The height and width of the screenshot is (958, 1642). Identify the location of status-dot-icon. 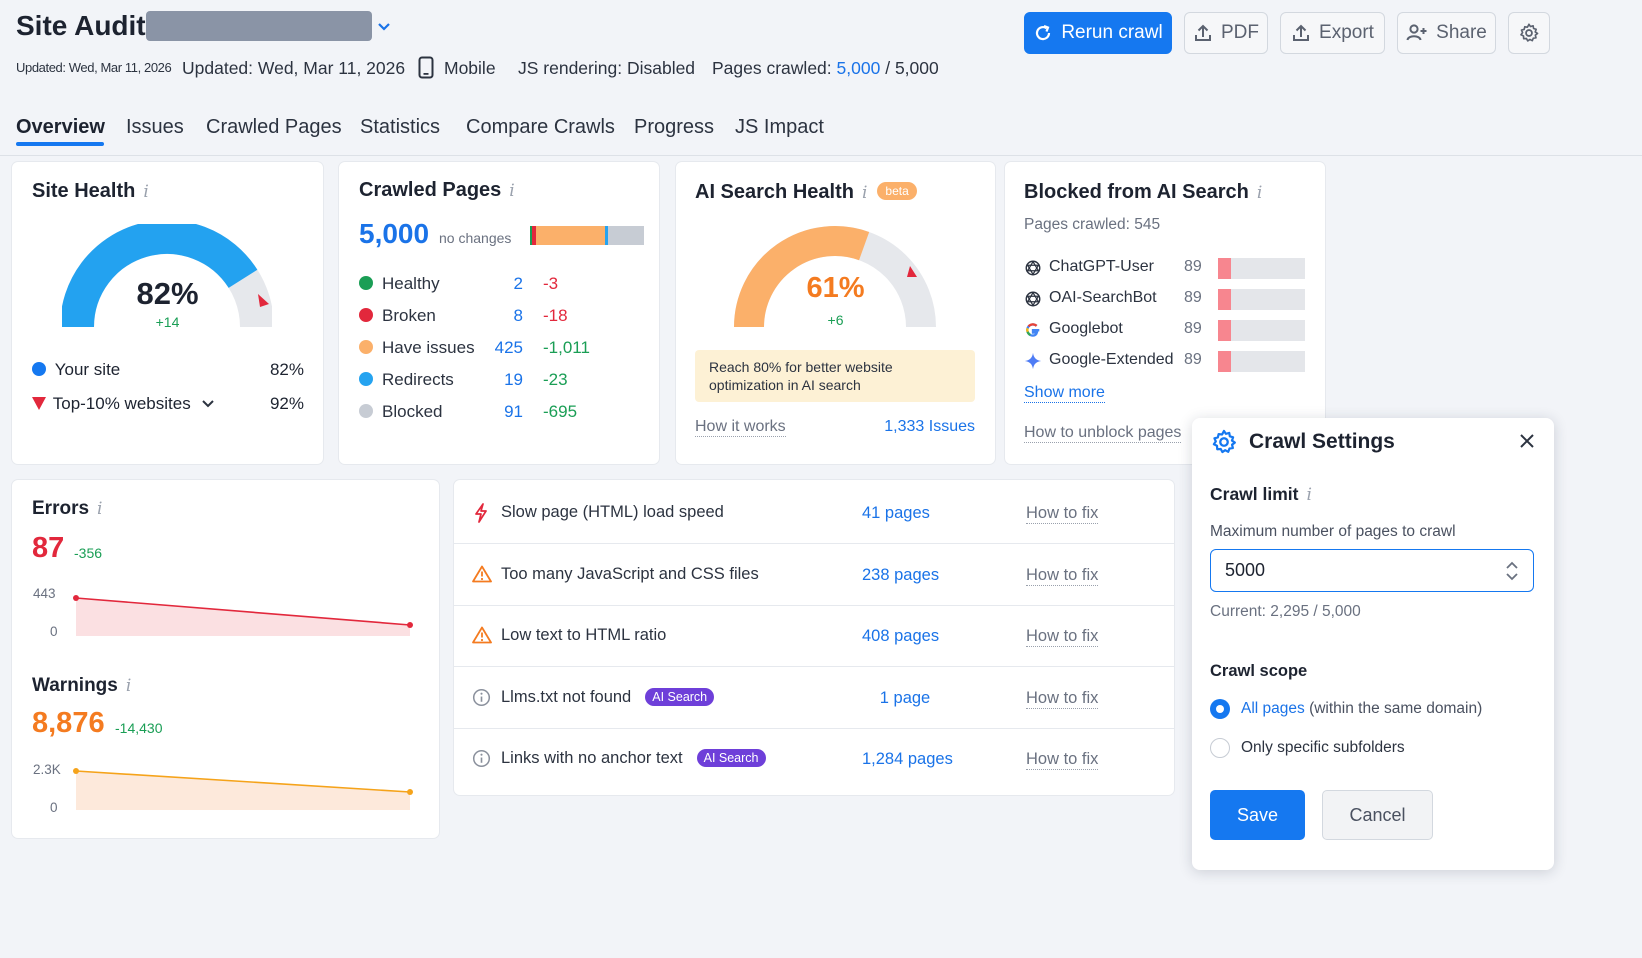
(366, 347).